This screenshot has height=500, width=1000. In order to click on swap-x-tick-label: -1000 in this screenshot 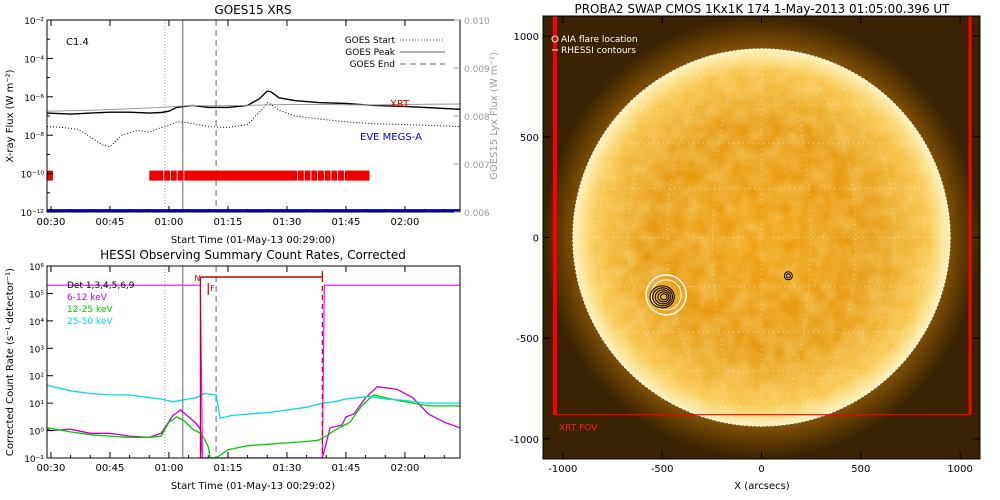, I will do `click(562, 469)`.